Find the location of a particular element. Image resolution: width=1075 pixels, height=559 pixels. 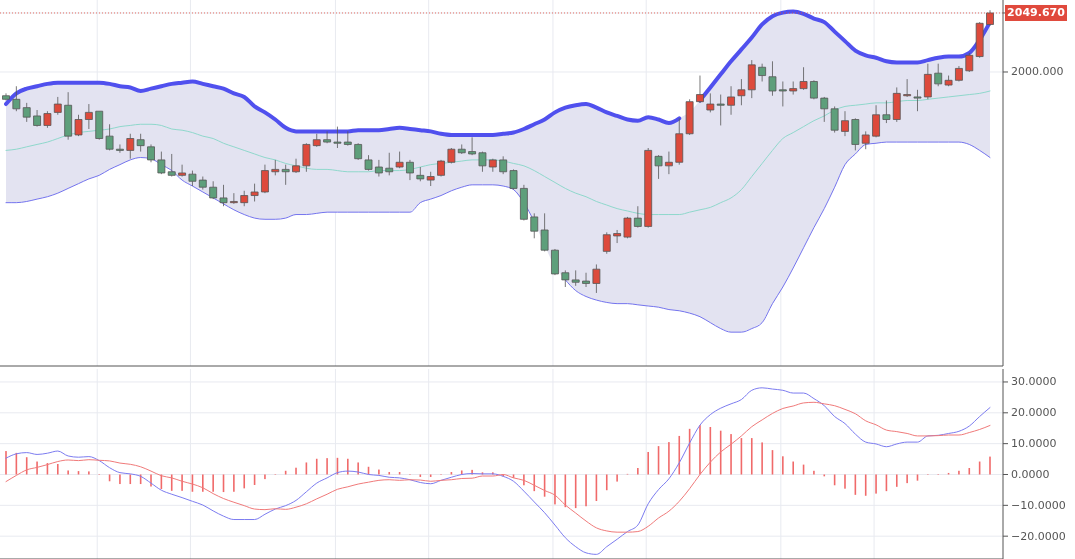

y-tick-label: 30.0000 is located at coordinates (1034, 382).